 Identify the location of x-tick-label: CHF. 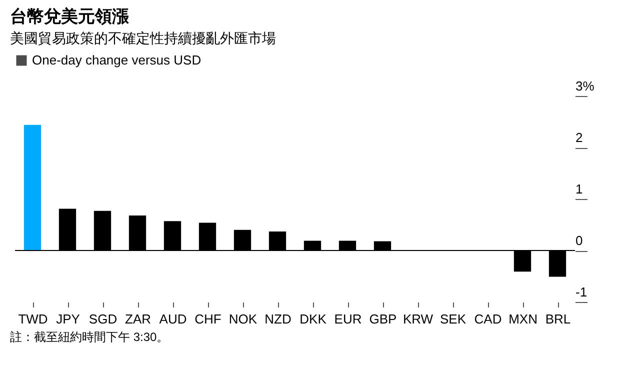
(208, 319).